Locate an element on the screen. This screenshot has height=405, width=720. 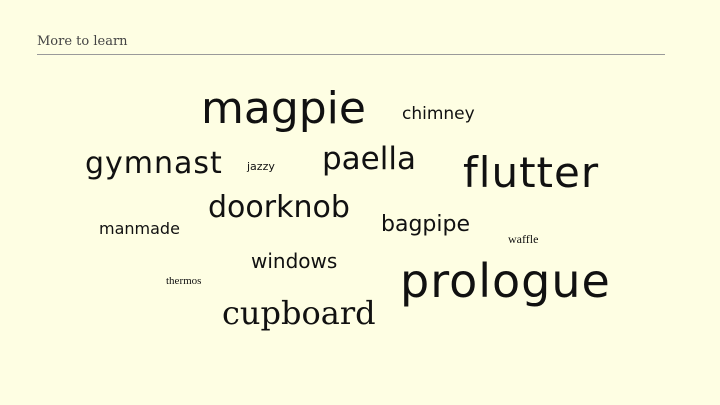
word-doorknob: doorknob is located at coordinates (279, 207).